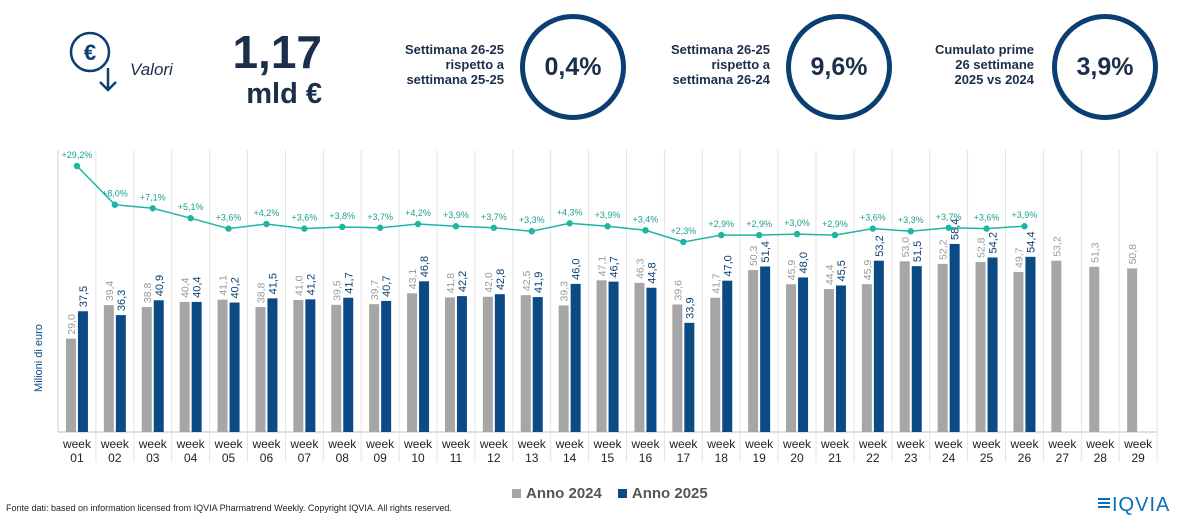 This screenshot has height=517, width=1203. I want to click on total-unit: mld €, so click(284, 94).